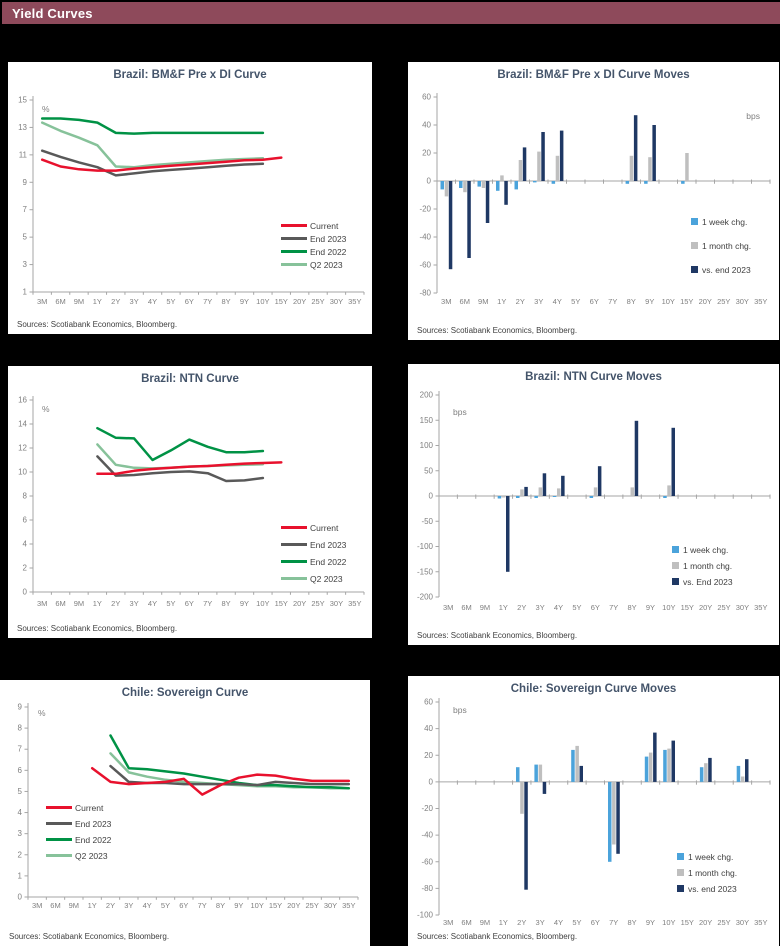 The height and width of the screenshot is (946, 780). What do you see at coordinates (20, 833) in the screenshot?
I see `svg-text: 3` at bounding box center [20, 833].